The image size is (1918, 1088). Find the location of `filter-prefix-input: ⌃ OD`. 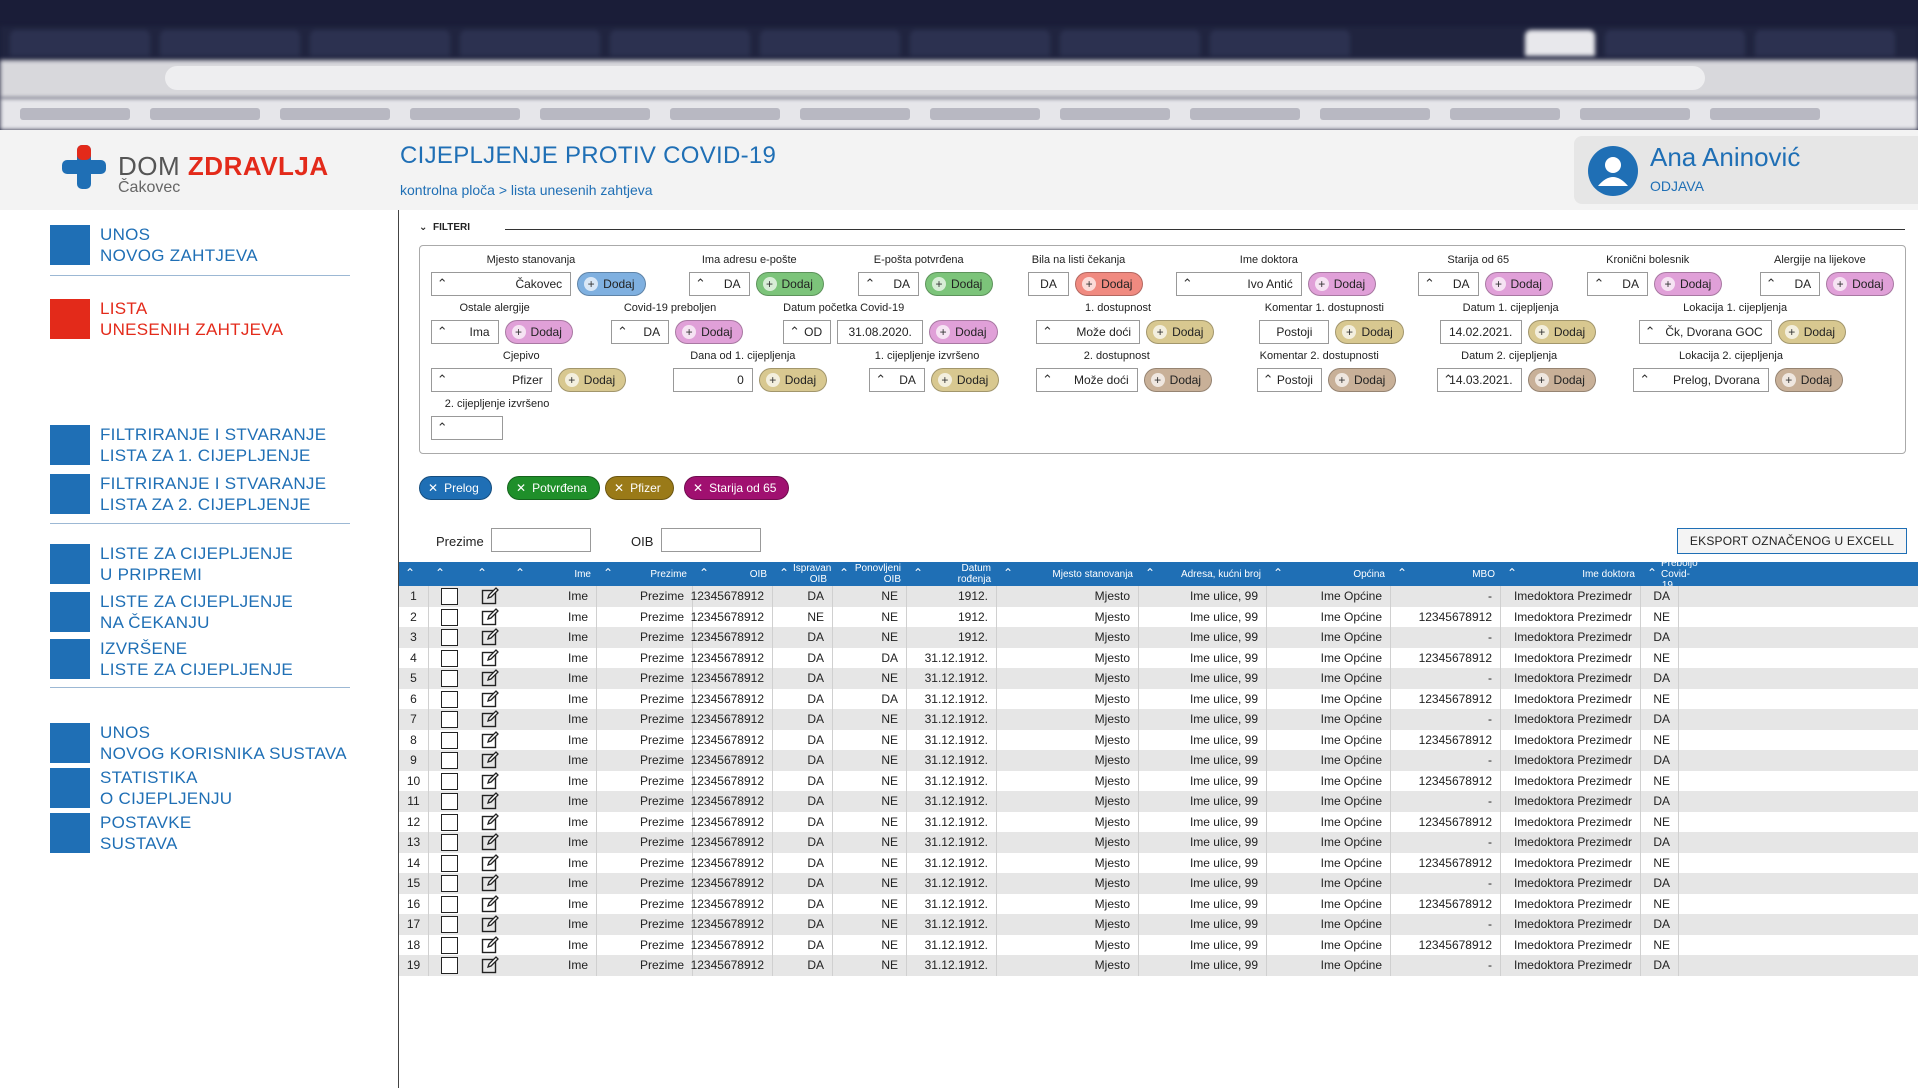

filter-prefix-input: ⌃ OD is located at coordinates (807, 332).